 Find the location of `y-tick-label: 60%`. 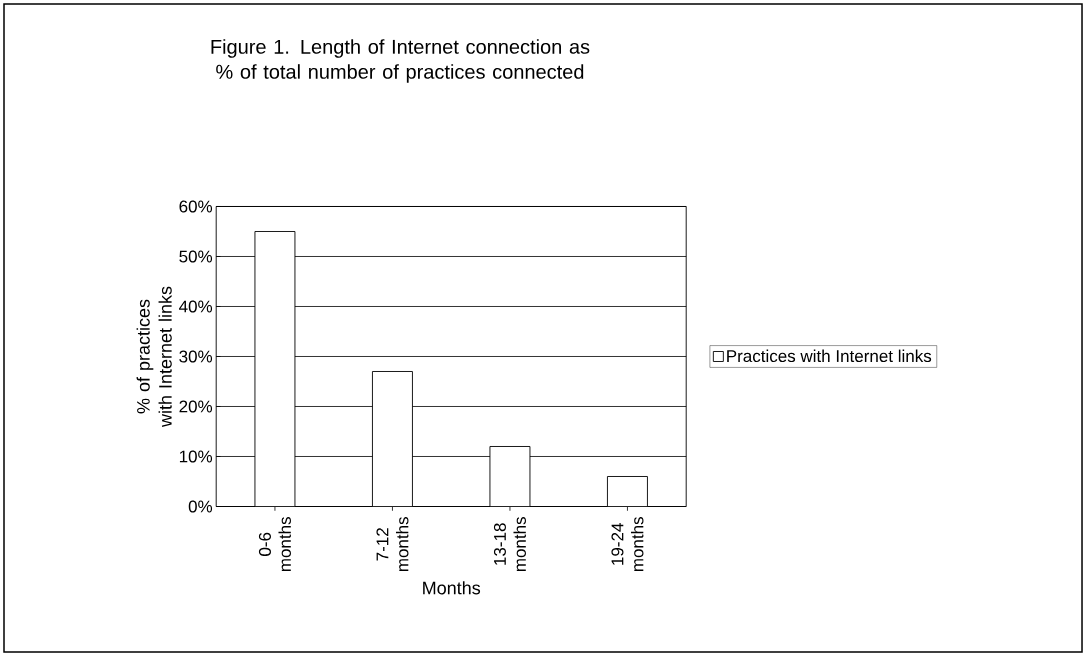

y-tick-label: 60% is located at coordinates (196, 206).